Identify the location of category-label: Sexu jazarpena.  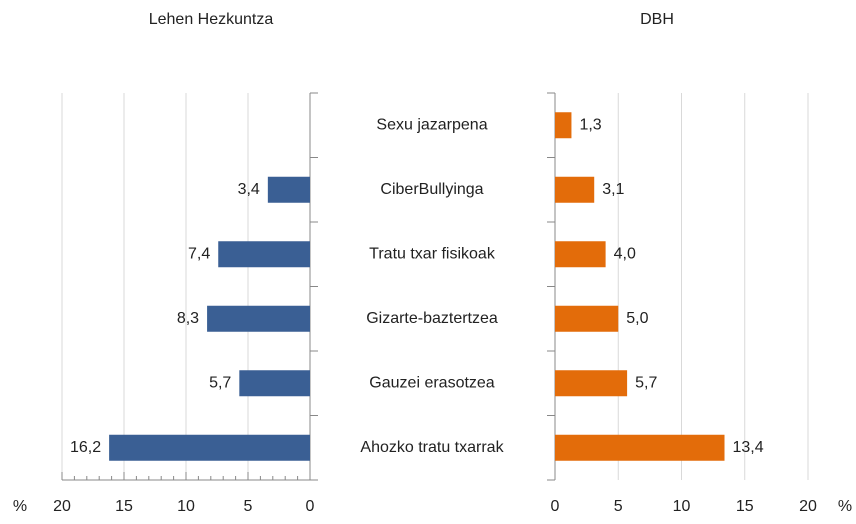
(431, 124).